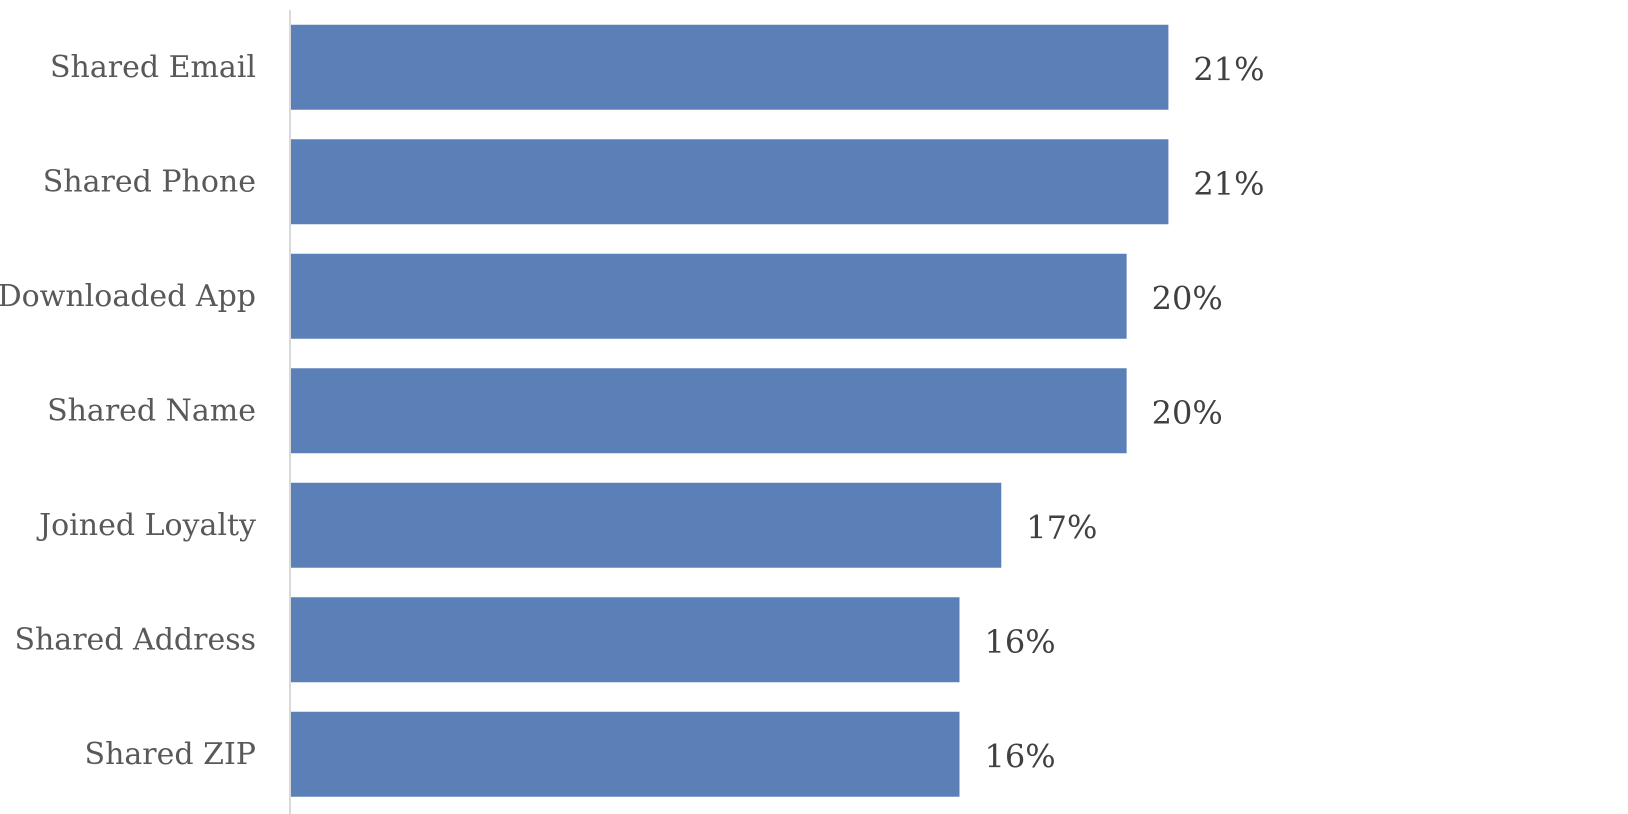 Image resolution: width=1628 pixels, height=814 pixels. Describe the element at coordinates (730, 67) in the screenshot. I see `bar-shared-email` at that location.